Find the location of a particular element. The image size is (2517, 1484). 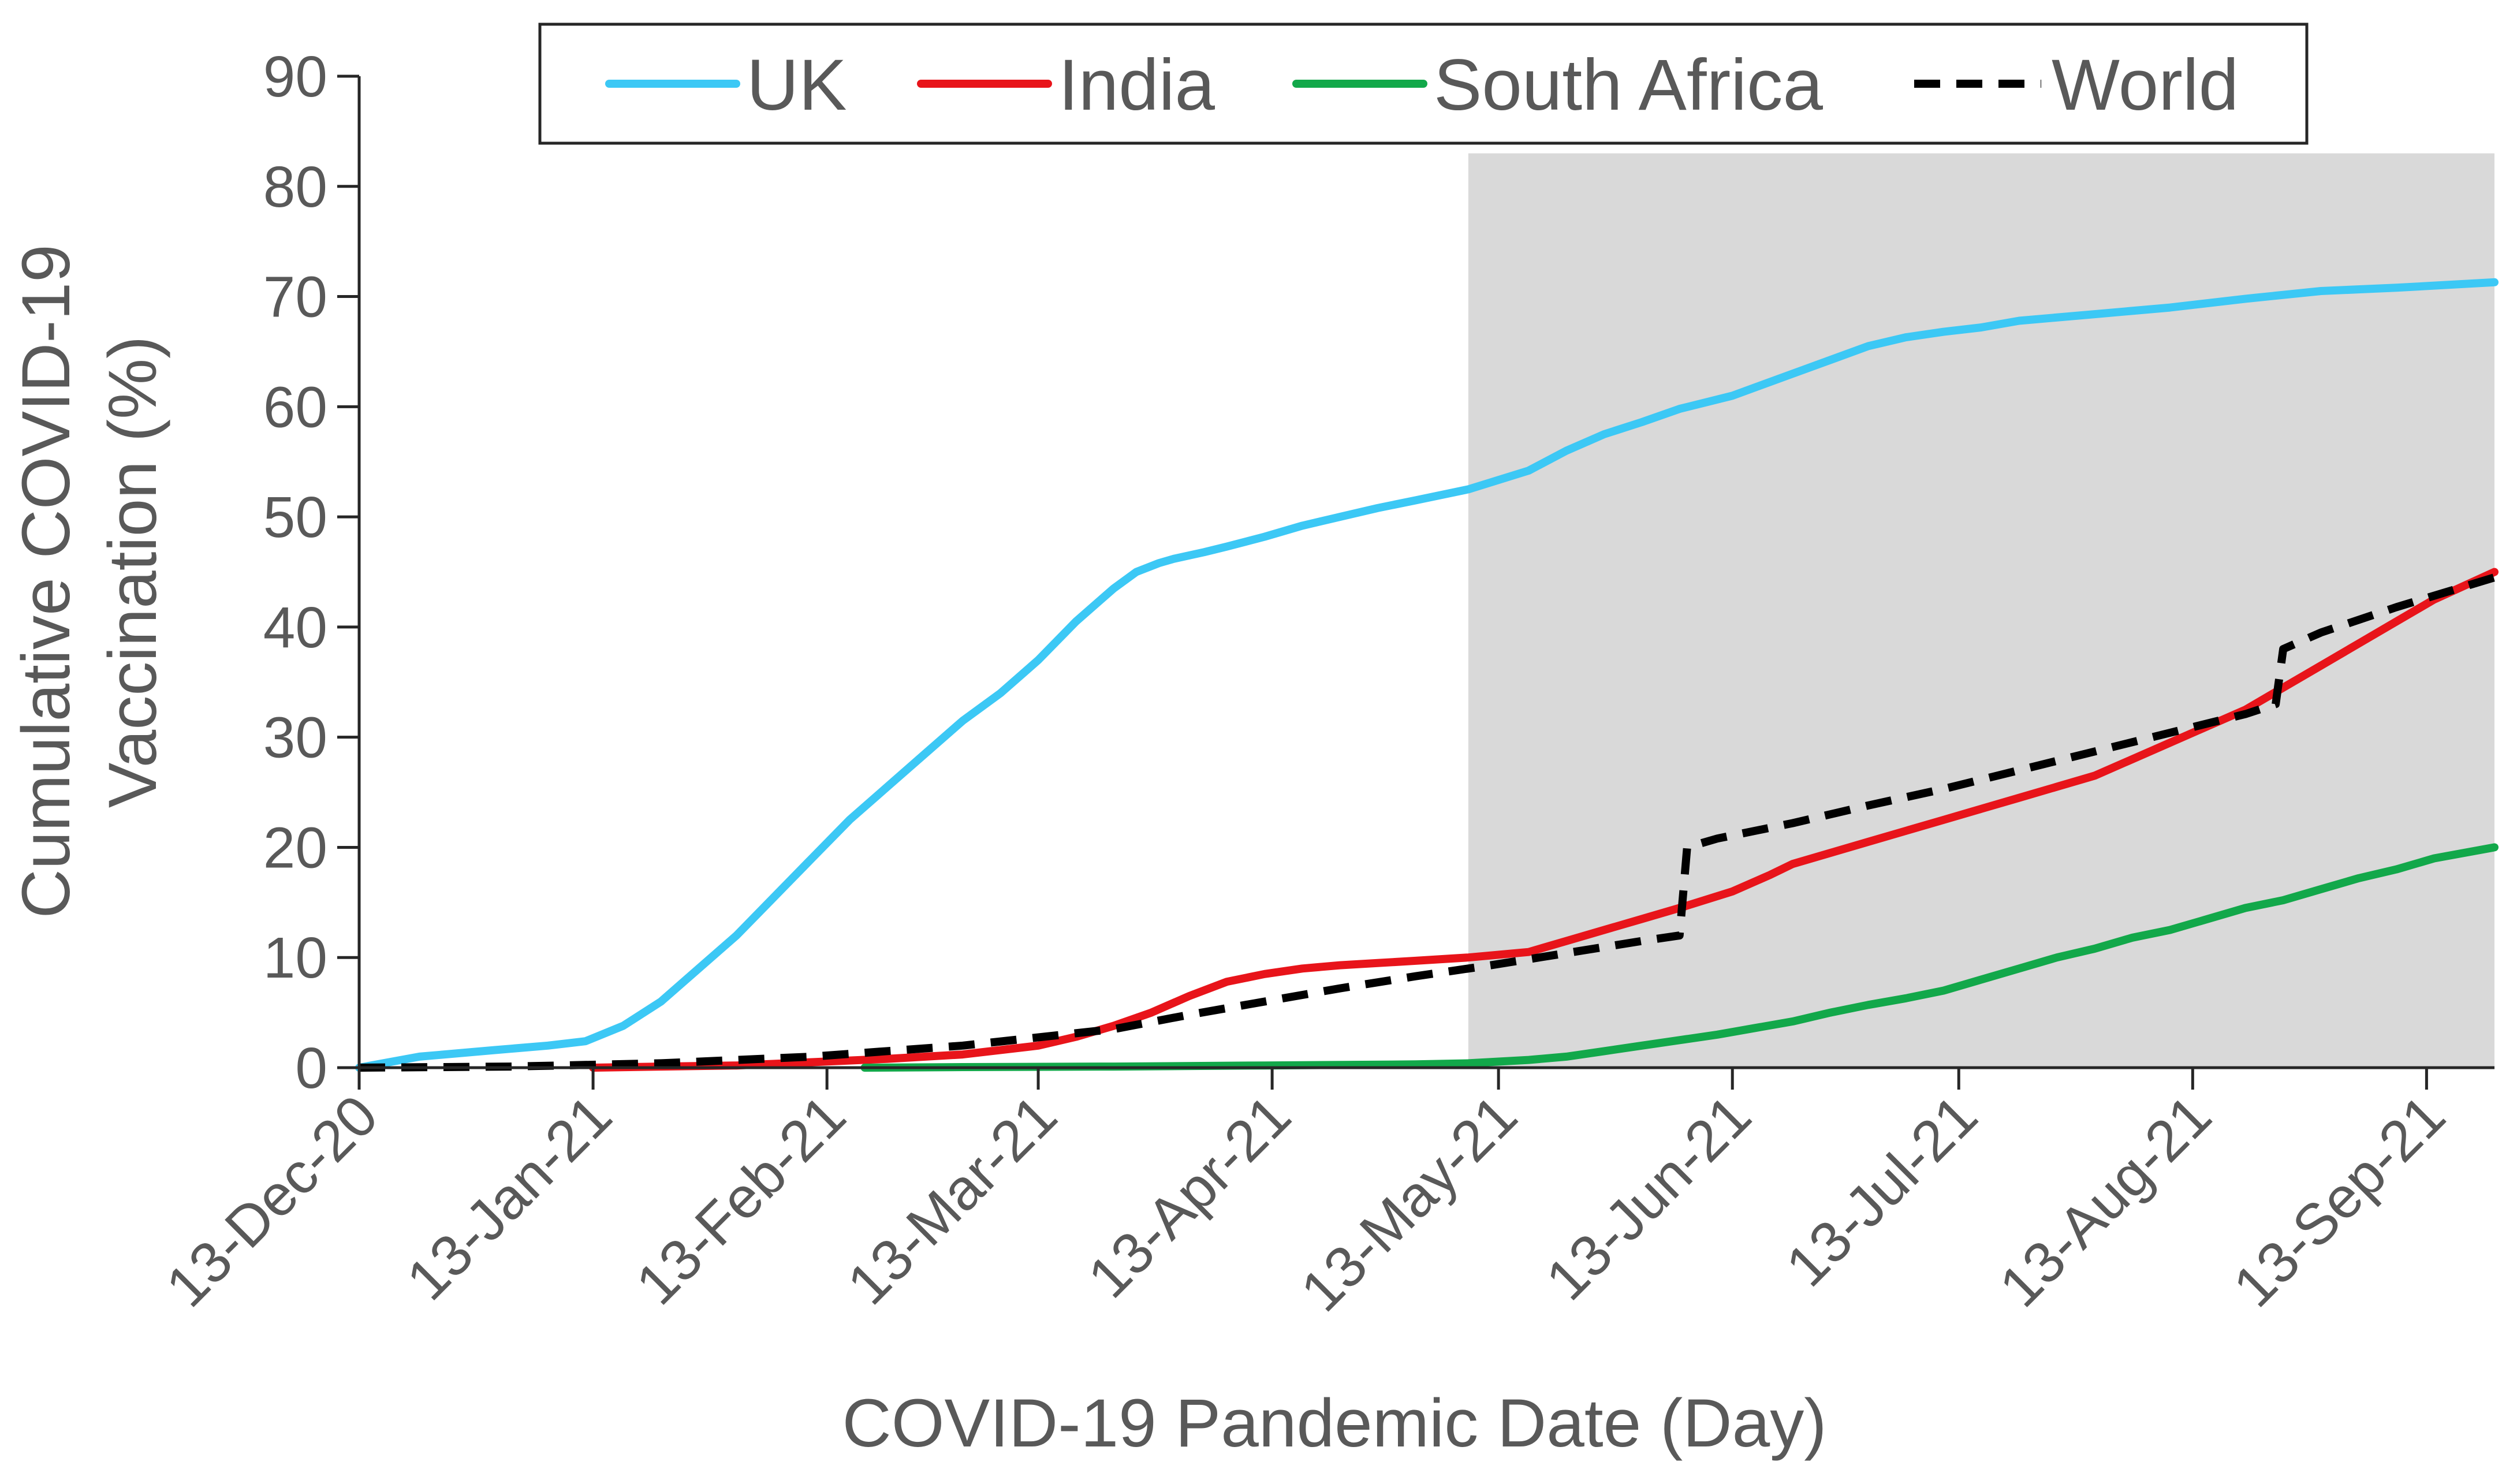

x-tick-label: 13-Apr-21 is located at coordinates (1189, 1196).